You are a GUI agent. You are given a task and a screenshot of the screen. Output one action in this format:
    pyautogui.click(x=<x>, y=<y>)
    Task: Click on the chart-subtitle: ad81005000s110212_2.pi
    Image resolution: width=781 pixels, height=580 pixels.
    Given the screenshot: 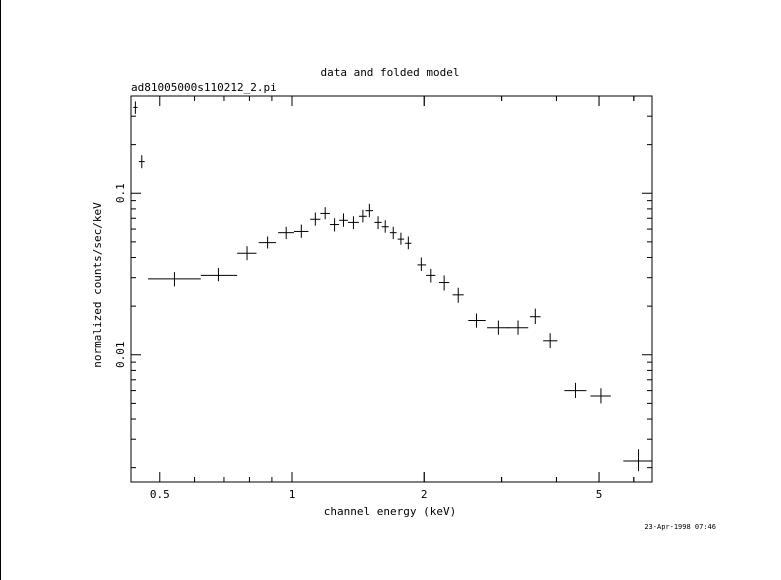 What is the action you would take?
    pyautogui.click(x=204, y=87)
    